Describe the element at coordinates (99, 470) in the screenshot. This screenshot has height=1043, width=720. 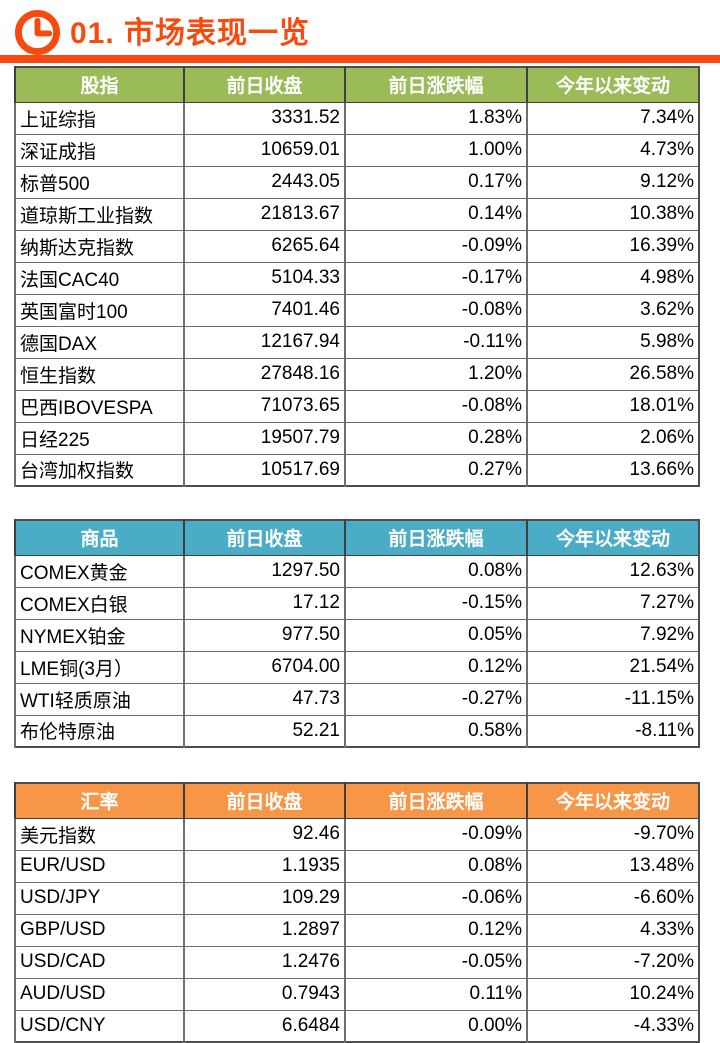
I see `row-label-cell: 台湾加权指数` at that location.